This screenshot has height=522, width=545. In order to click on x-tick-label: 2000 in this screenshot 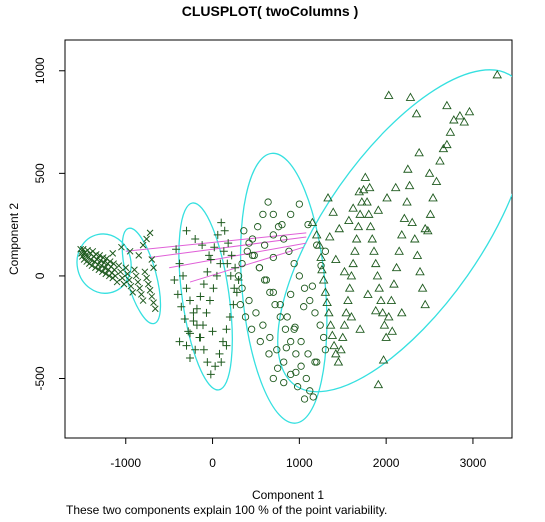, I will do `click(386, 463)`.